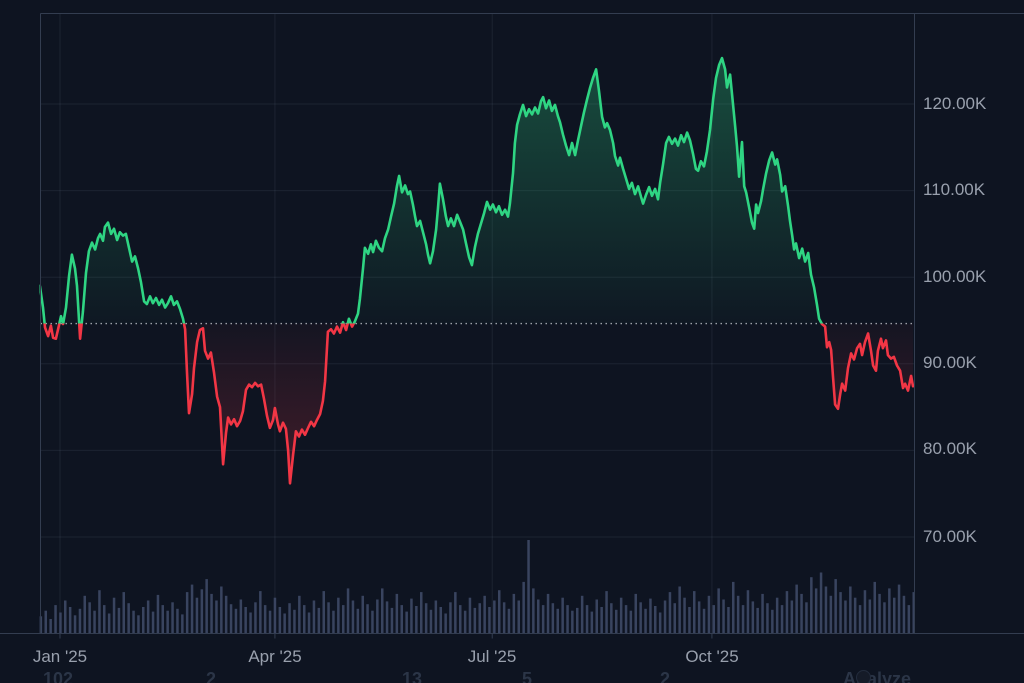 This screenshot has height=683, width=1024. Describe the element at coordinates (527, 676) in the screenshot. I see `clipped-value: 5` at that location.